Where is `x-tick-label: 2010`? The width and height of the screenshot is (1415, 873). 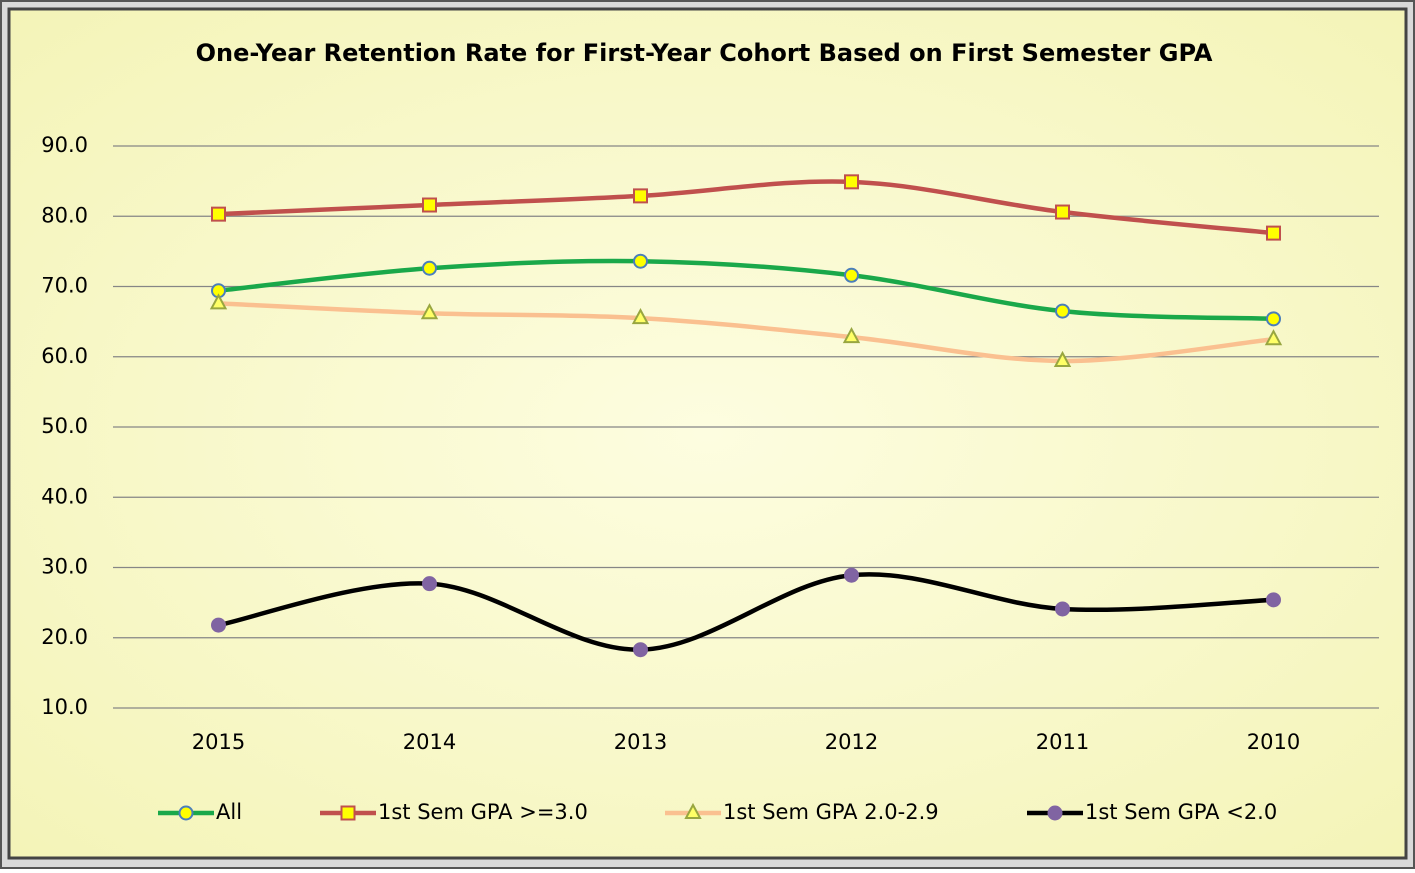 x-tick-label: 2010 is located at coordinates (1273, 742).